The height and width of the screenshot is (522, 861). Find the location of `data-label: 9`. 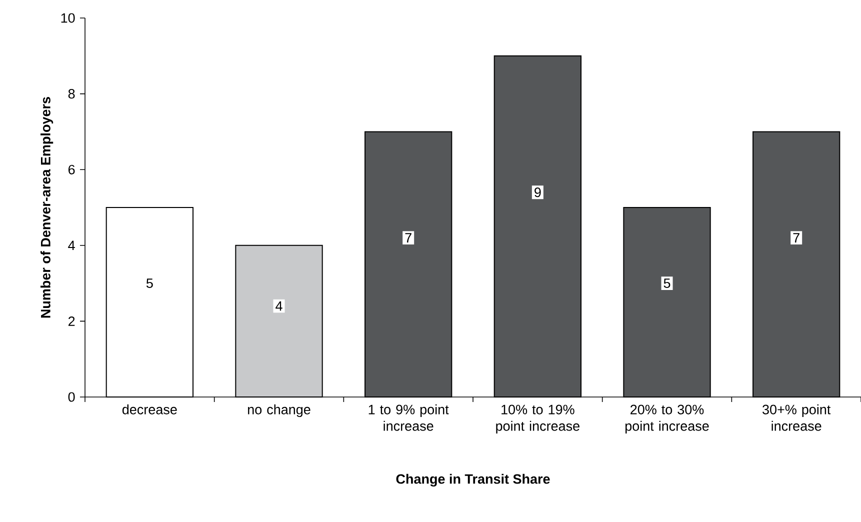

data-label: 9 is located at coordinates (537, 193).